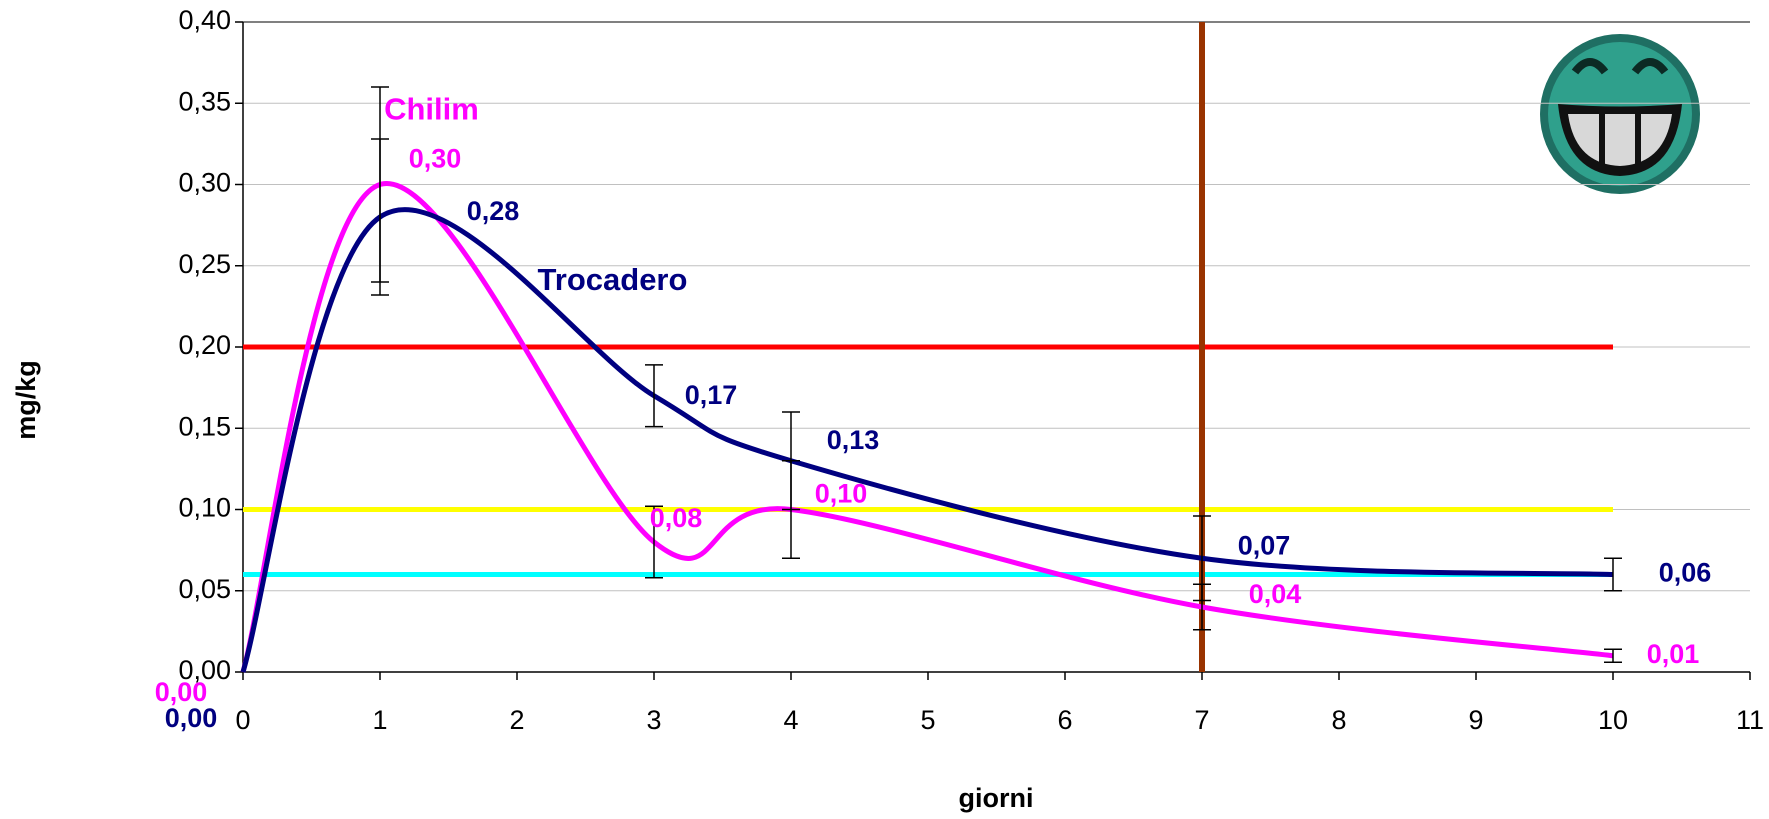 This screenshot has width=1769, height=819. Describe the element at coordinates (1685, 573) in the screenshot. I see `data-label: 0,06` at that location.